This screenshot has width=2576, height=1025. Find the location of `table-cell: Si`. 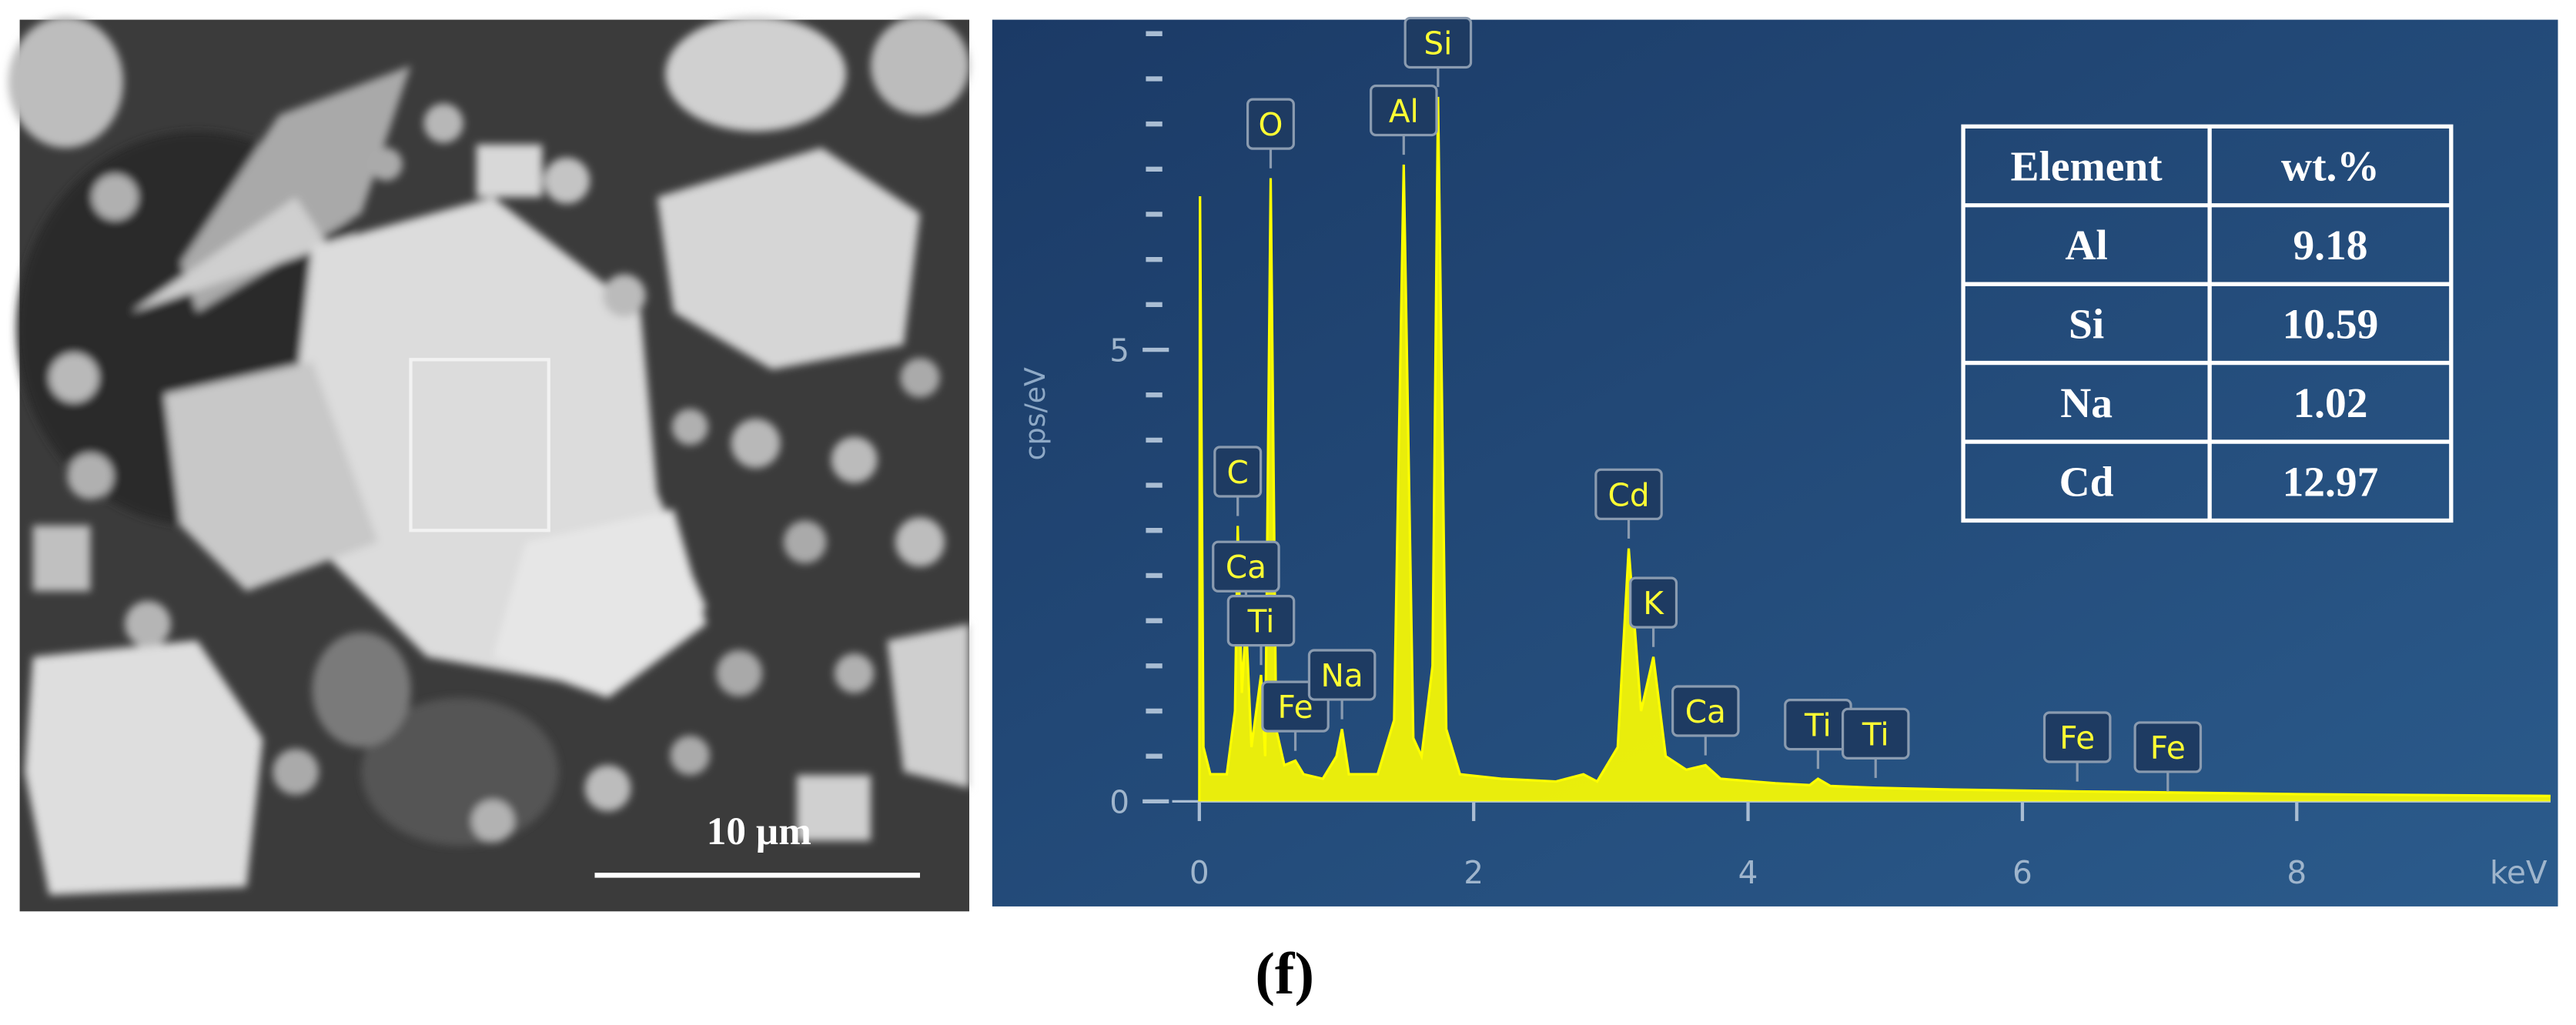

table-cell: Si is located at coordinates (2086, 325).